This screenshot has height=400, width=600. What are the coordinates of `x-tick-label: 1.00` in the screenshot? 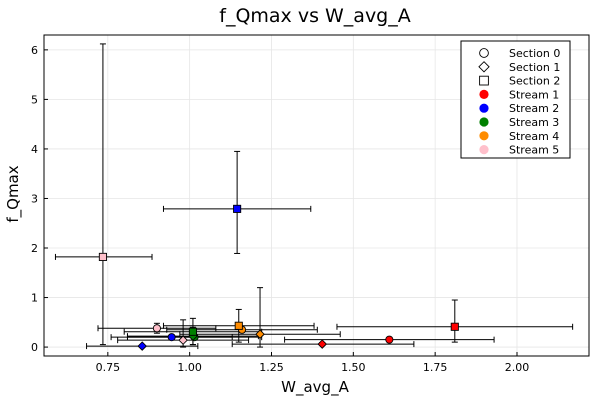 It's located at (189, 367).